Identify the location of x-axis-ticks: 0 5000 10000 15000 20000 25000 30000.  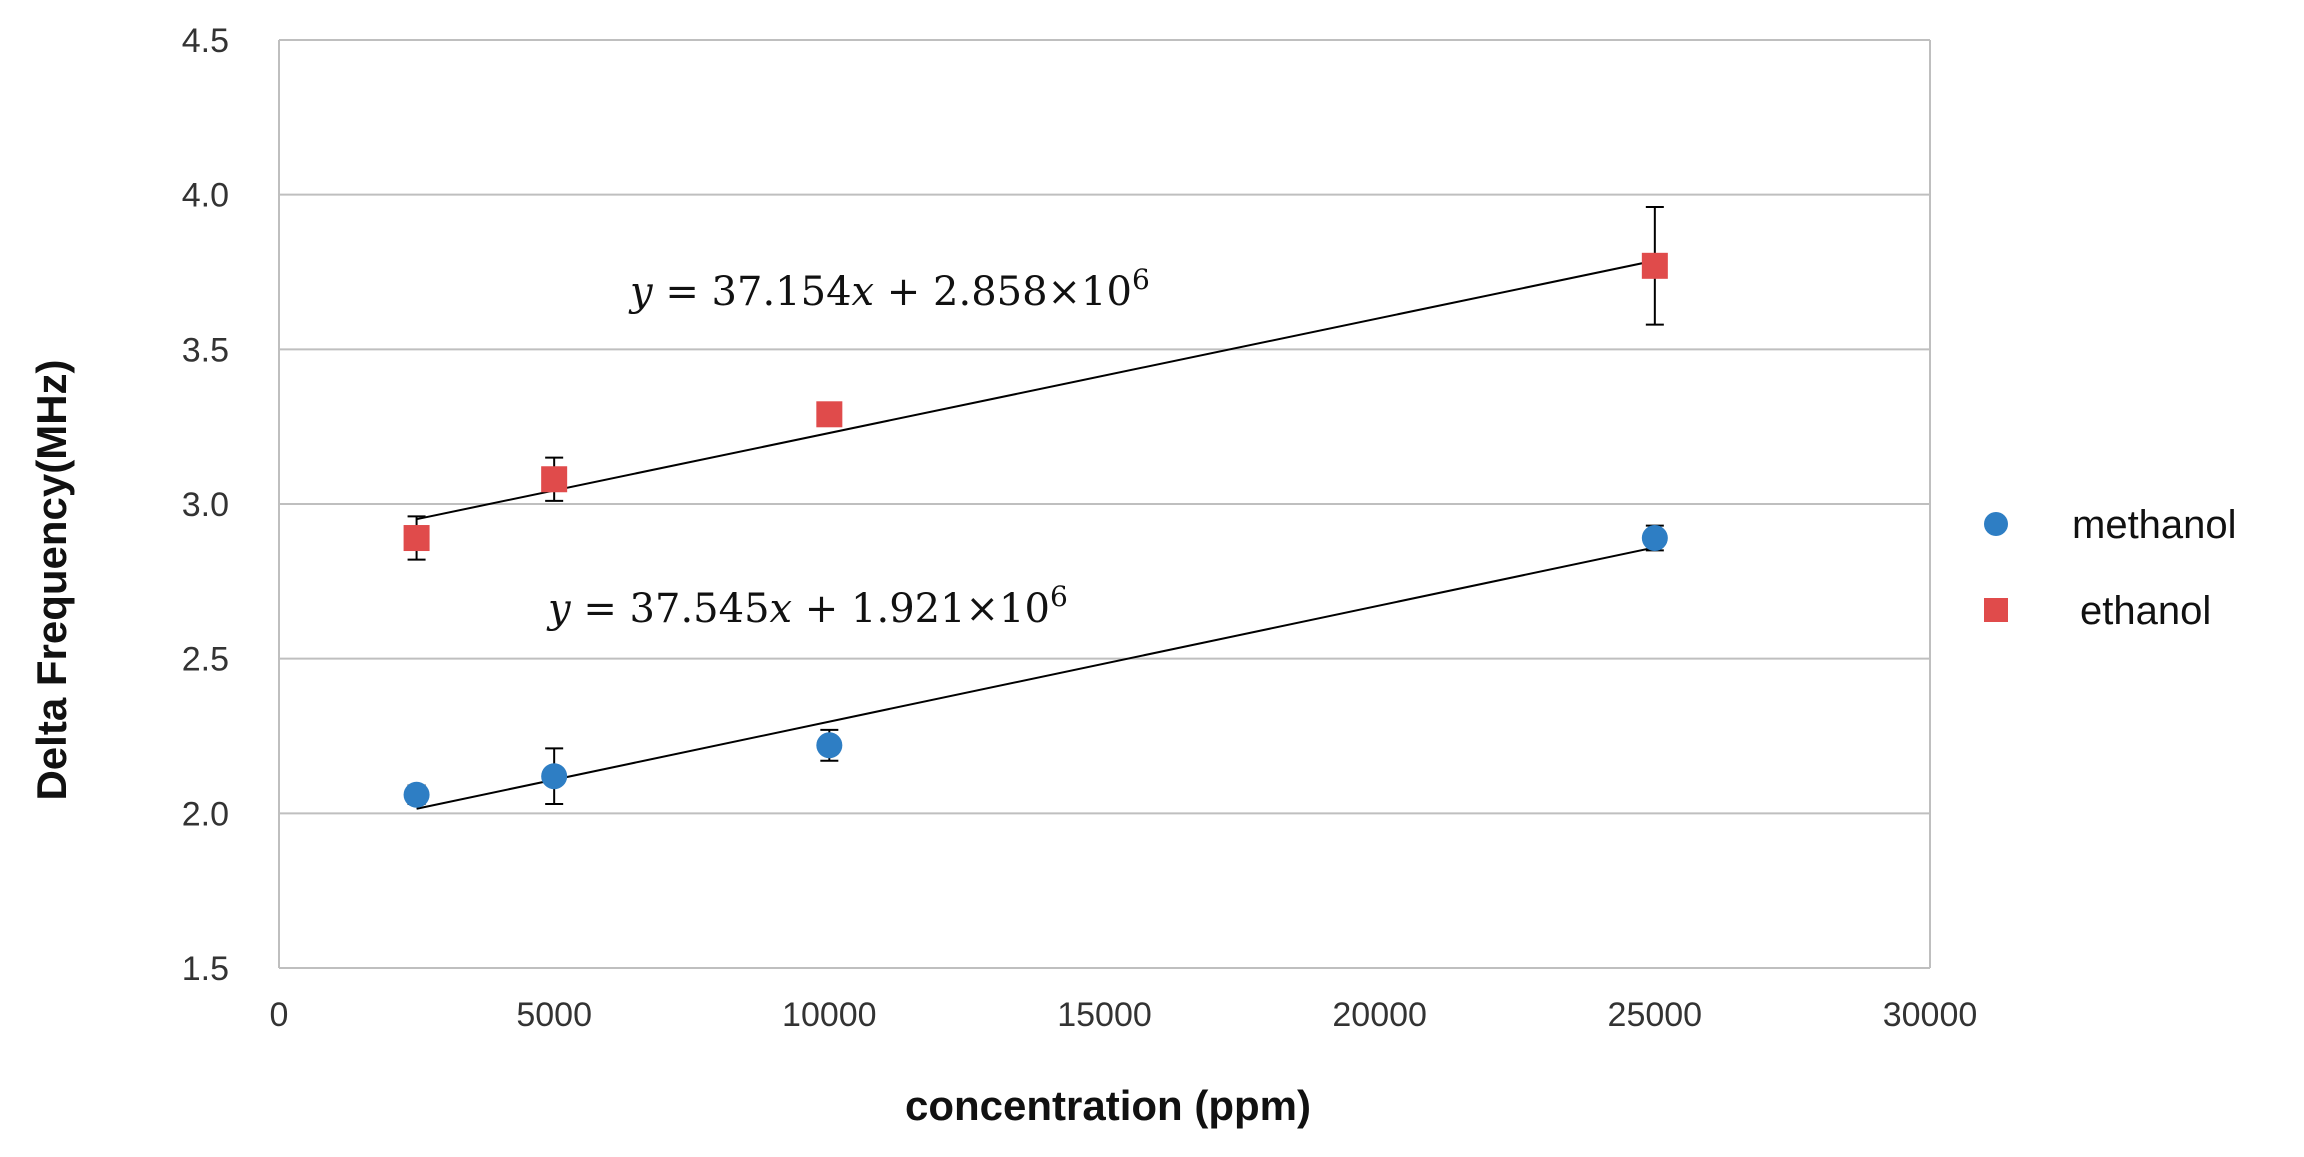
(1124, 1015).